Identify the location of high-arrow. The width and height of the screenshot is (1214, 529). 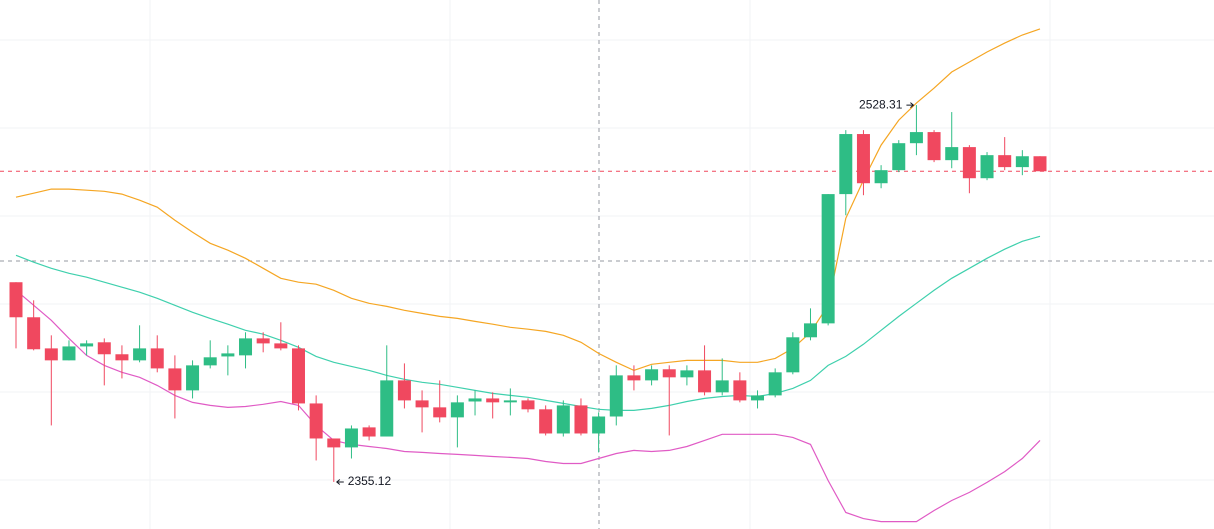
(910, 105).